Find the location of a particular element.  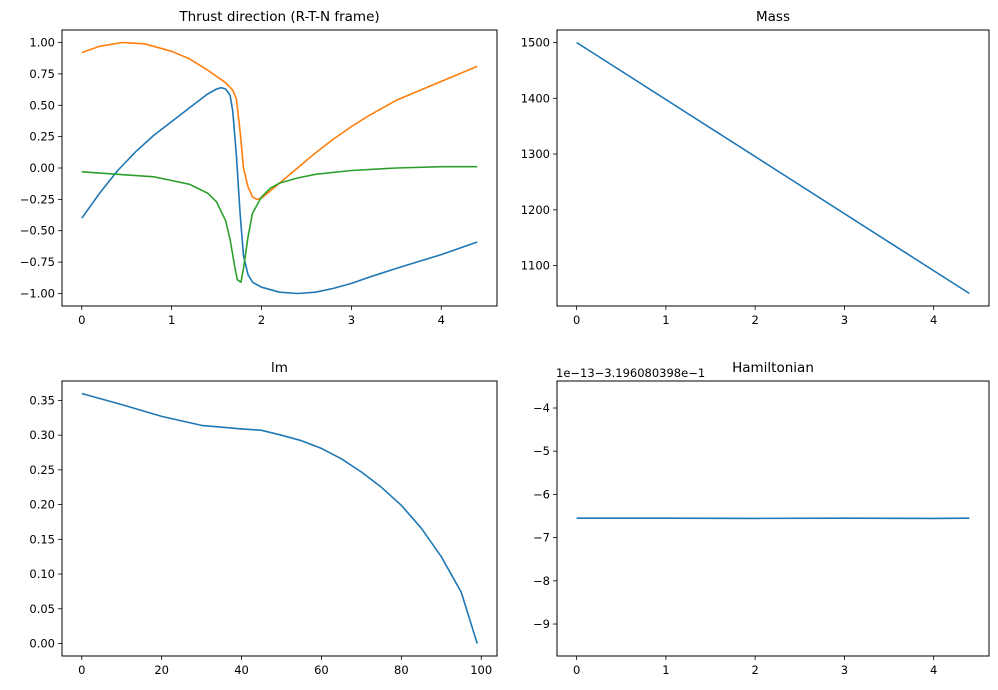

y-tick-label: 1400 is located at coordinates (535, 98).